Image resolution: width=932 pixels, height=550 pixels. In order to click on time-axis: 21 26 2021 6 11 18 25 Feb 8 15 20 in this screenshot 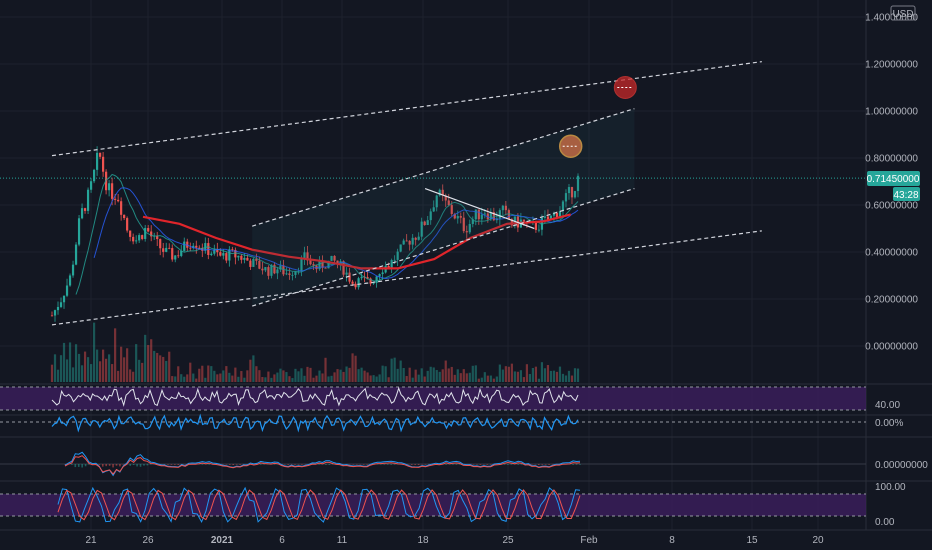, I will do `click(454, 540)`.